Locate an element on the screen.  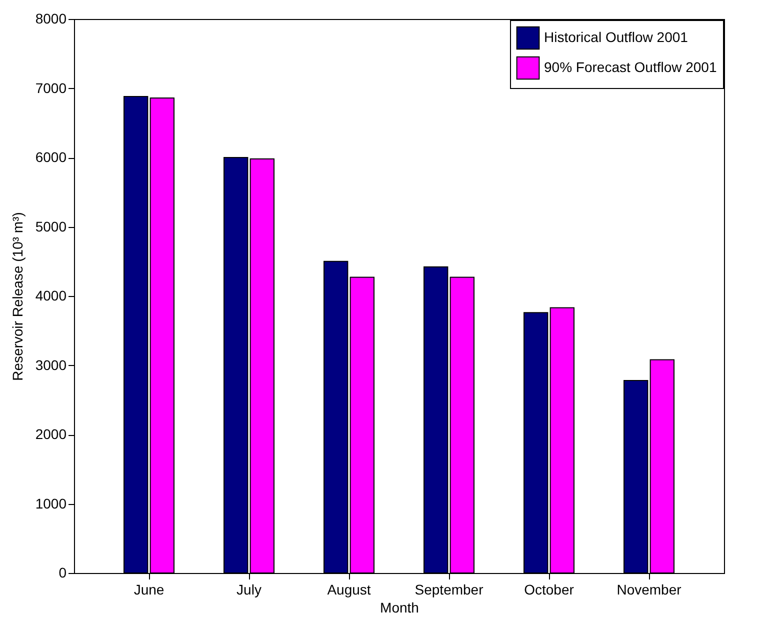
y-tick-label: 2000 is located at coordinates (51, 434).